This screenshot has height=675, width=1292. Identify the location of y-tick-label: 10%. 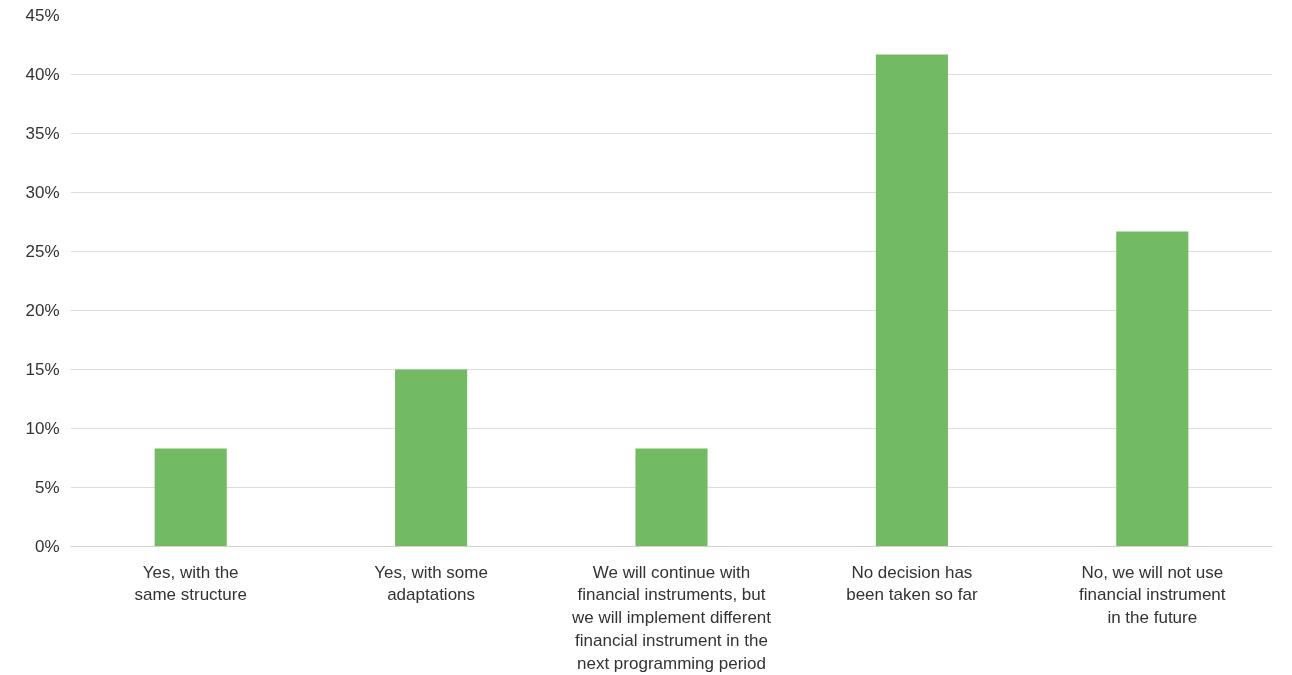
(42, 428).